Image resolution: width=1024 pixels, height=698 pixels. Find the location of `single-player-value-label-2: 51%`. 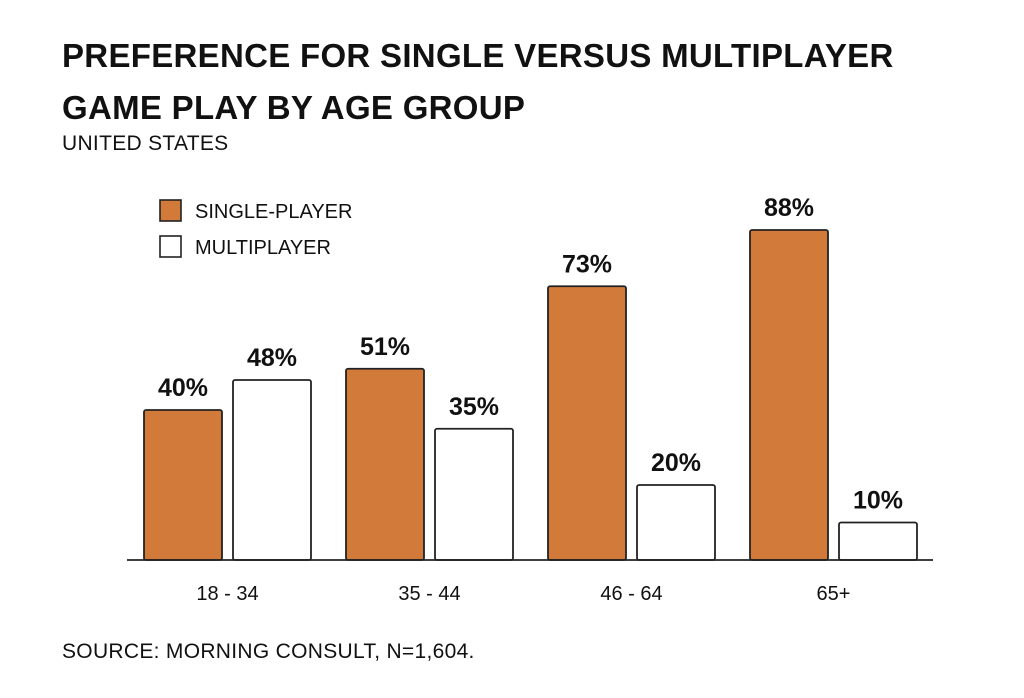

single-player-value-label-2: 51% is located at coordinates (385, 347).